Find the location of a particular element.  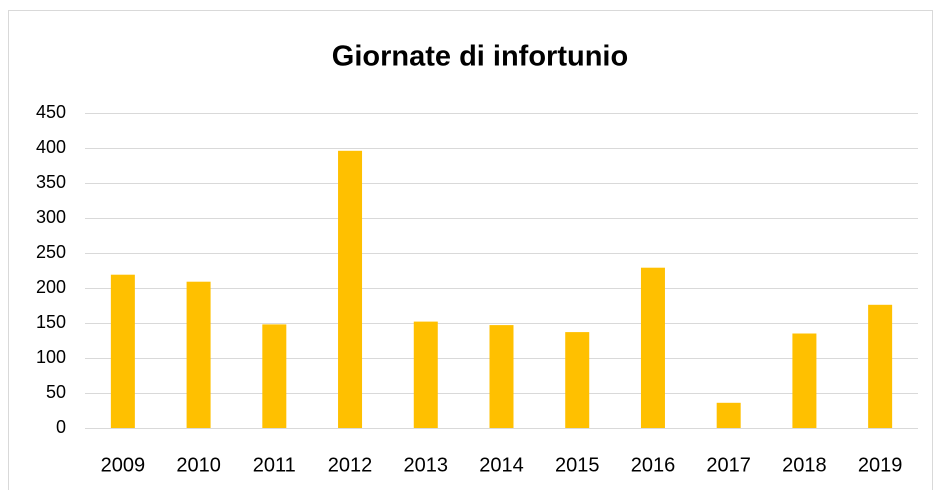

y-tick-label: 450 is located at coordinates (51, 112).